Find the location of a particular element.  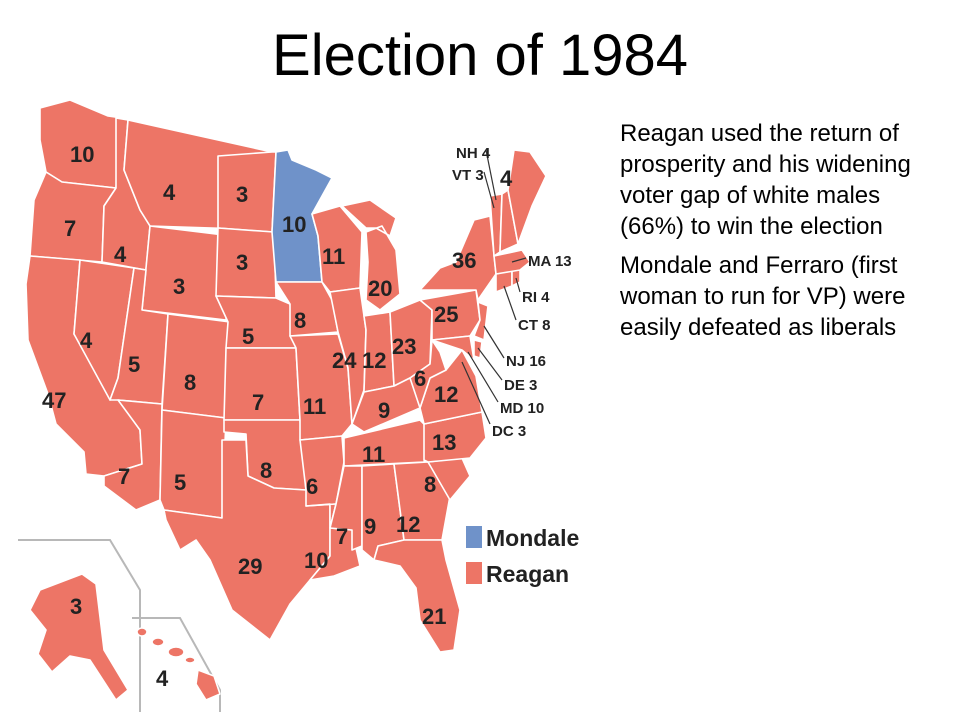

label-nd: 3 is located at coordinates (242, 194).